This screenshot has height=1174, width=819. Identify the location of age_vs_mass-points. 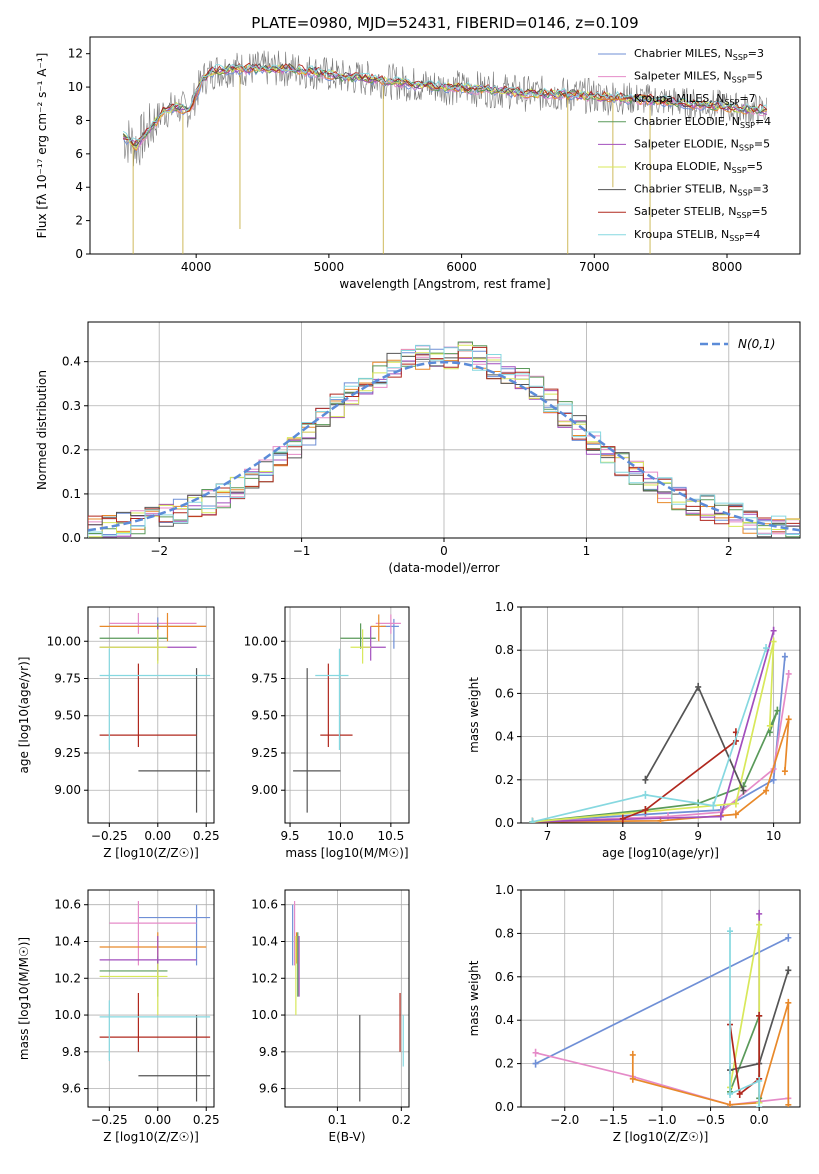
(347, 713).